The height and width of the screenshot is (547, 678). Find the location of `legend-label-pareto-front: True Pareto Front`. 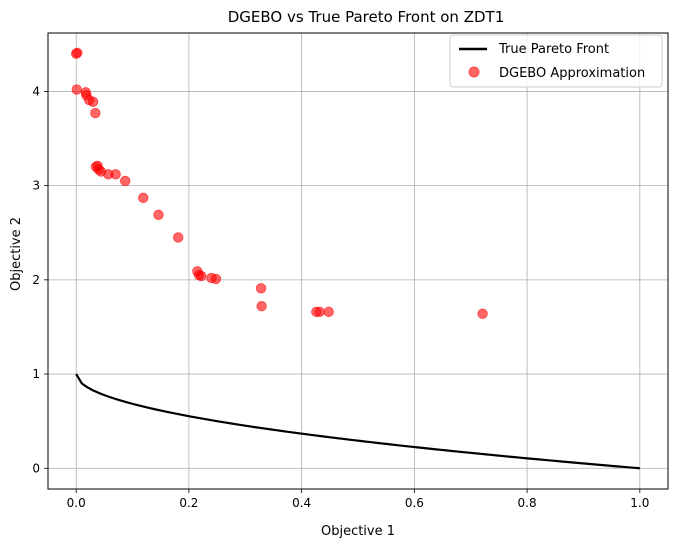

legend-label-pareto-front: True Pareto Front is located at coordinates (553, 49).